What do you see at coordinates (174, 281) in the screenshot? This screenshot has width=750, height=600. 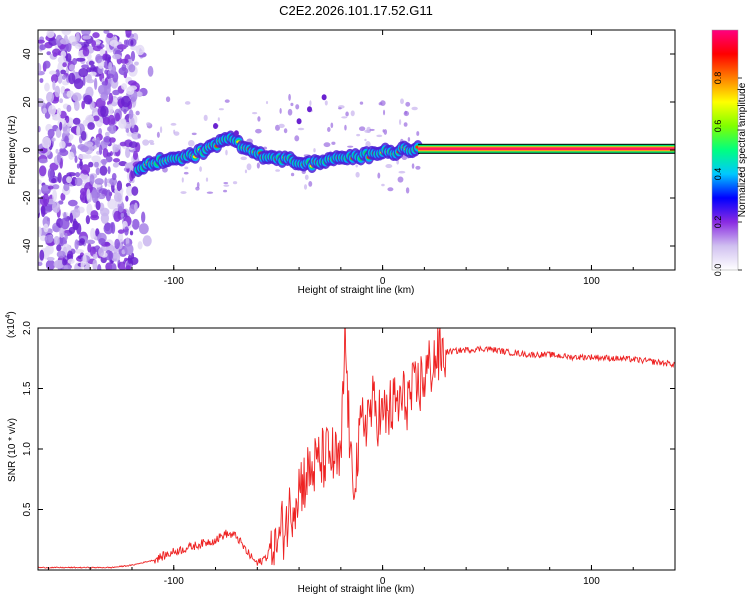 I see `spectrogram-xtick-label: -100` at bounding box center [174, 281].